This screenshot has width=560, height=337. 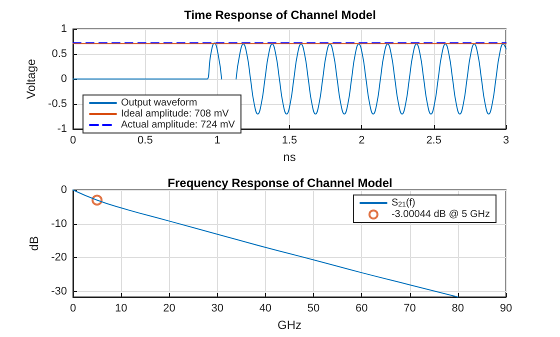 What do you see at coordinates (440, 214) in the screenshot?
I see `legend-label: -3.00044 dB @ 5 GHz` at bounding box center [440, 214].